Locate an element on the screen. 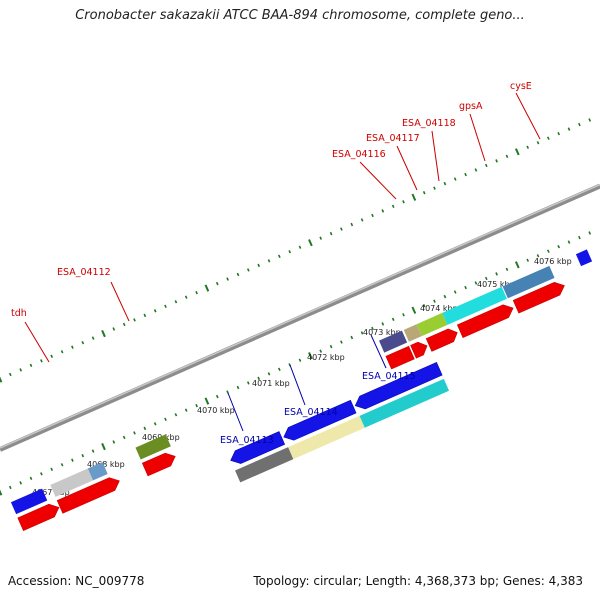  gene-label-esa-04113: ESA_04113 is located at coordinates (247, 440).